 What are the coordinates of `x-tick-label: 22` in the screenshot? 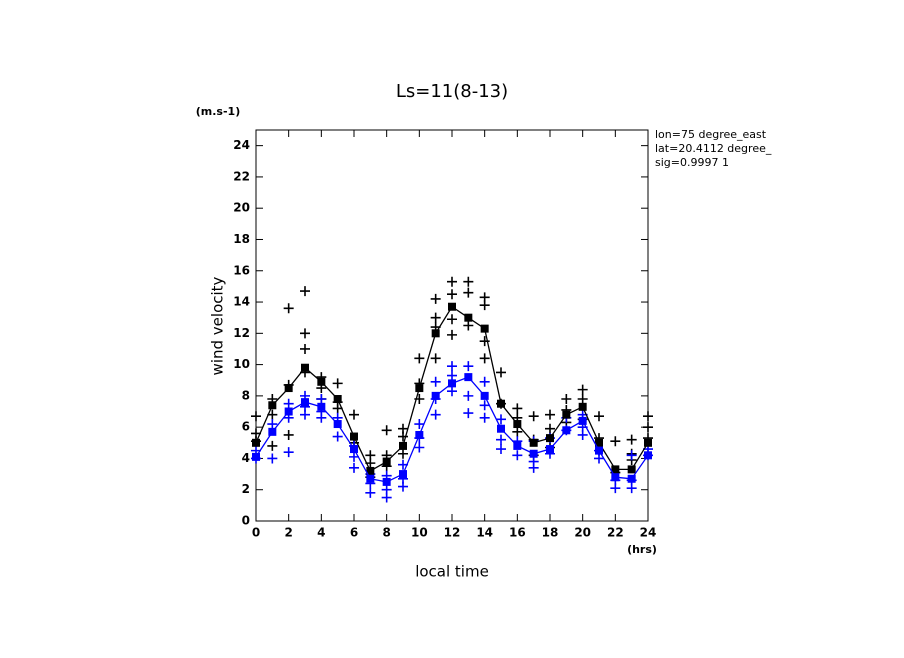 It's located at (615, 533).